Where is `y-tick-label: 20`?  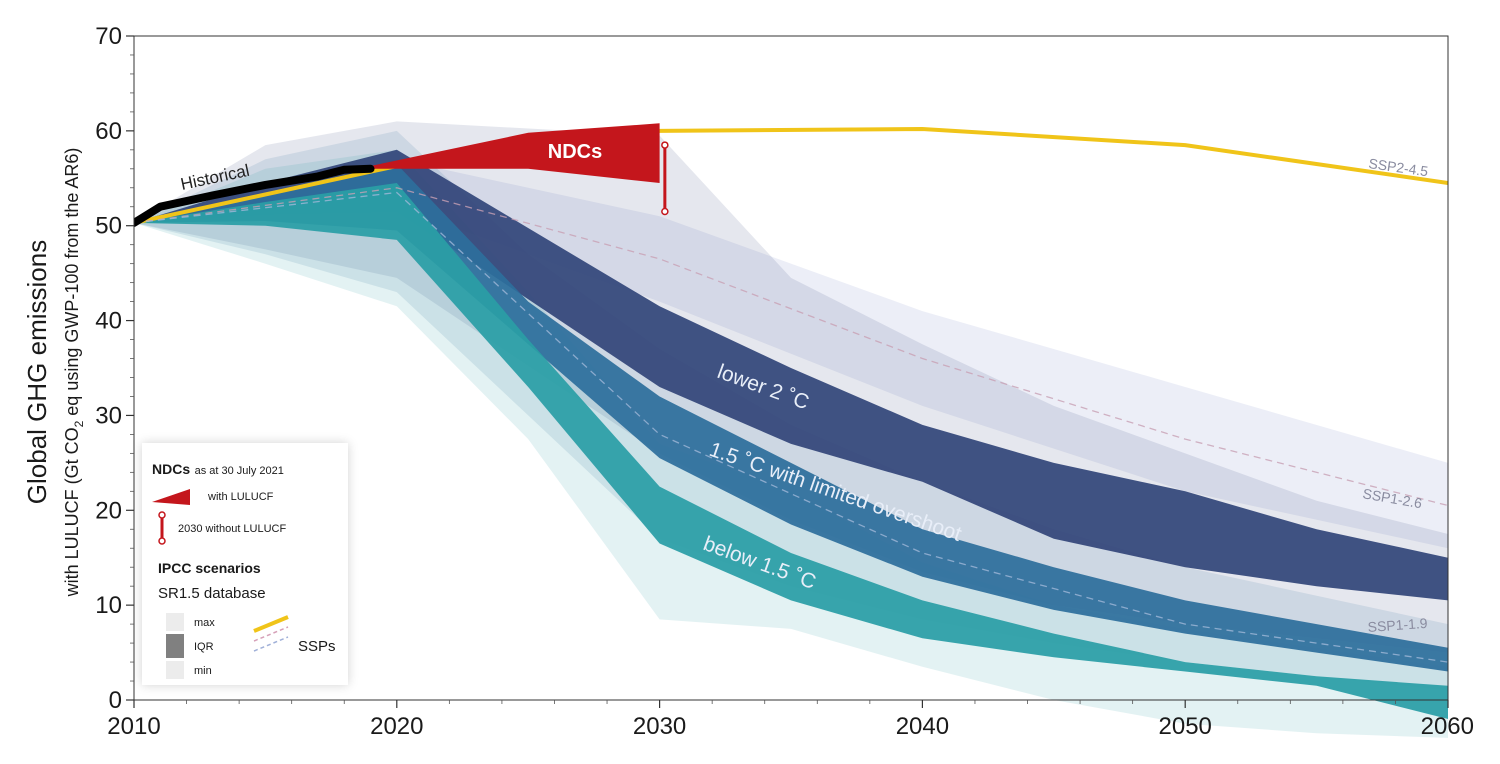
y-tick-label: 20 is located at coordinates (108, 510).